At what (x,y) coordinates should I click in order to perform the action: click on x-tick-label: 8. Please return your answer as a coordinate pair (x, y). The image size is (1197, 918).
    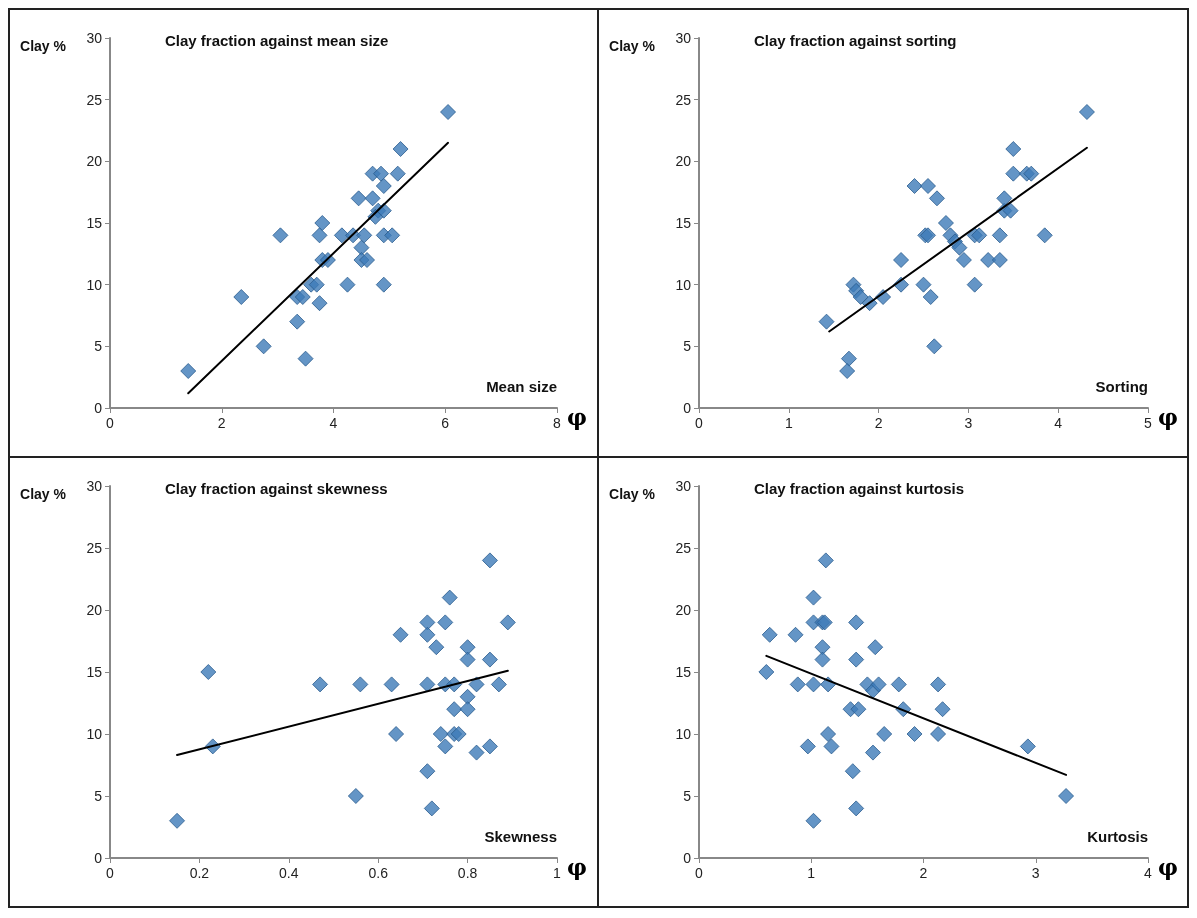
    Looking at the image, I should click on (557, 423).